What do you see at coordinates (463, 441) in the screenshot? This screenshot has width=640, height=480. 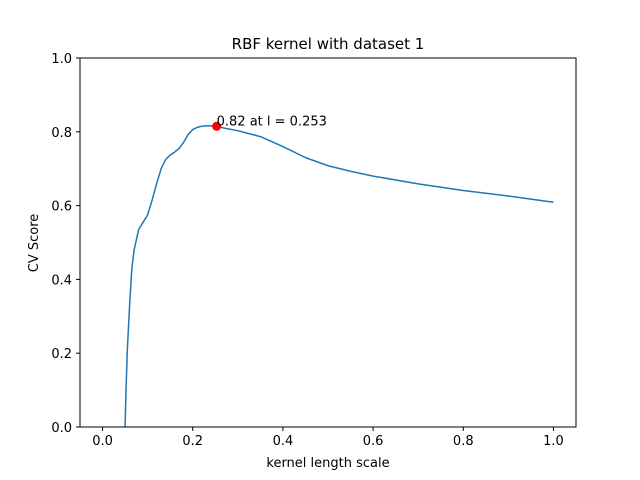 I see `x-tick-label-4: 0.8` at bounding box center [463, 441].